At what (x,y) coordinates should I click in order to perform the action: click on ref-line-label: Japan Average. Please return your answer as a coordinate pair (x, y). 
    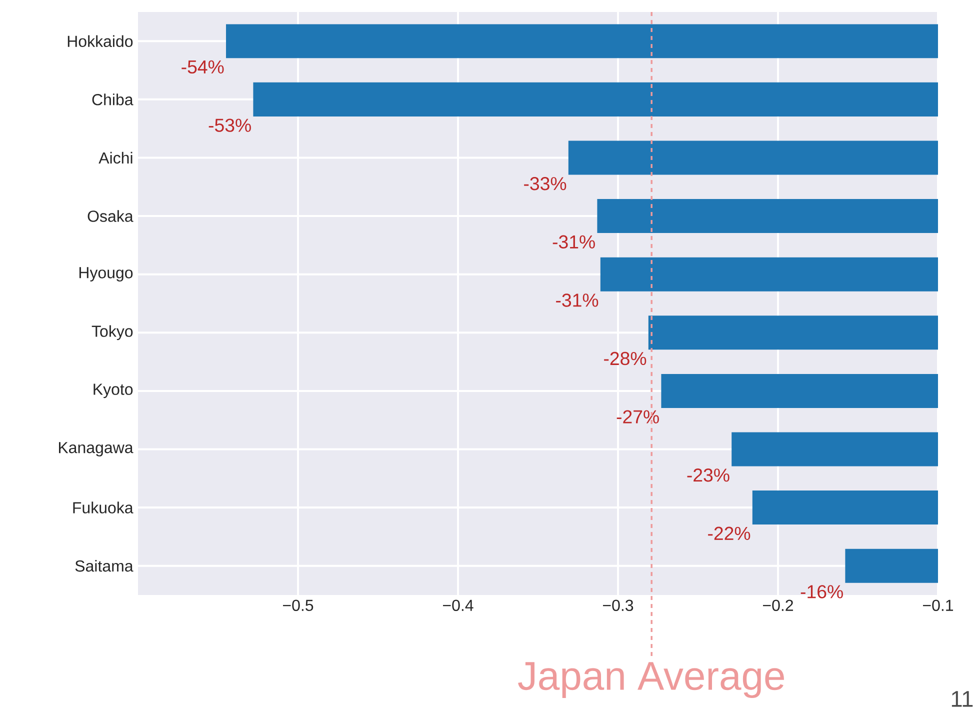
    Looking at the image, I should click on (651, 680).